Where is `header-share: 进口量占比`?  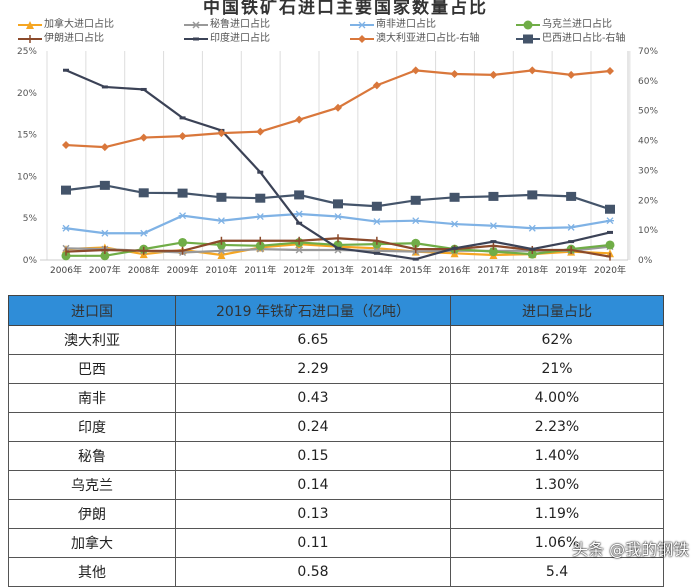 header-share: 进口量占比 is located at coordinates (557, 310).